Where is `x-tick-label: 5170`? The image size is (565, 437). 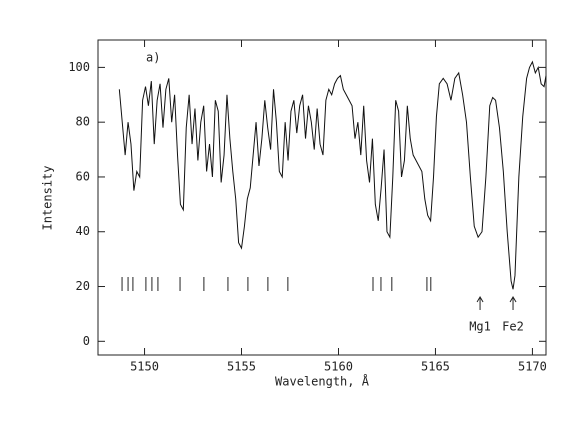 x-tick-label: 5170 is located at coordinates (532, 367).